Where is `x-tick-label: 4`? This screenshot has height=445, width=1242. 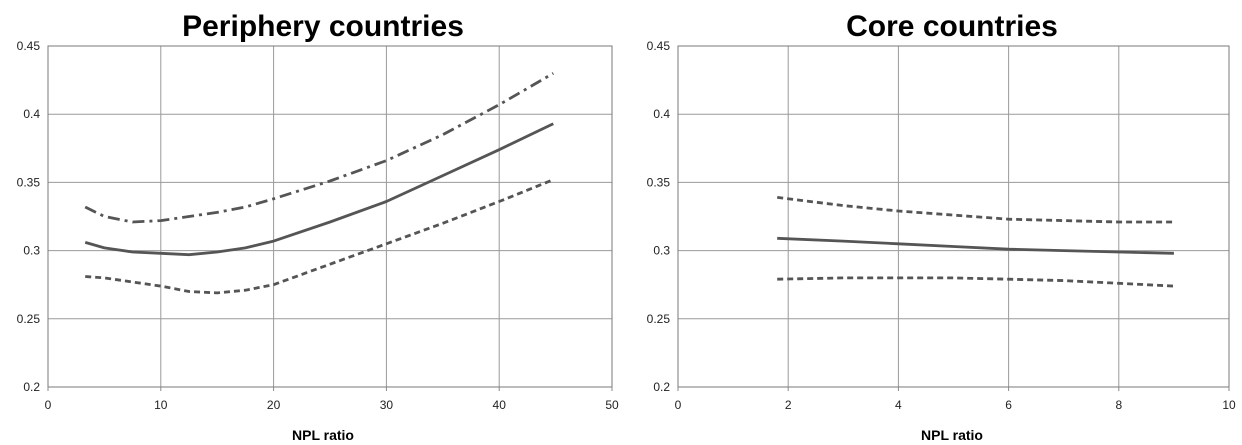 x-tick-label: 4 is located at coordinates (898, 405).